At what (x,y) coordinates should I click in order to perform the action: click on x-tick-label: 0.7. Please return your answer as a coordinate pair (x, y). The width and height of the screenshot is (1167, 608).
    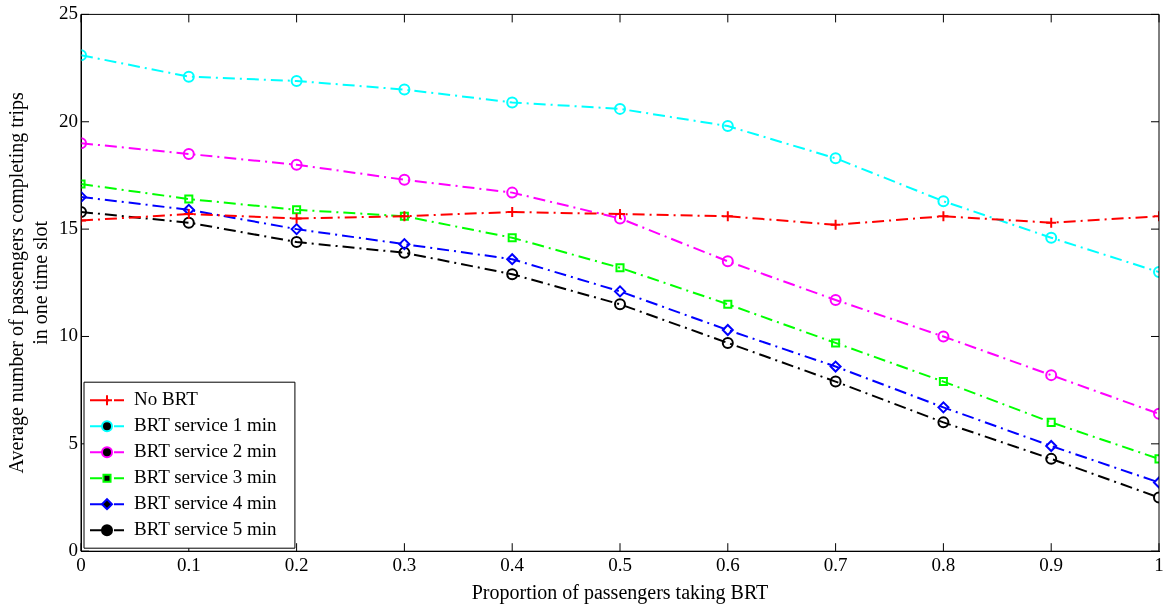
    Looking at the image, I should click on (835, 564).